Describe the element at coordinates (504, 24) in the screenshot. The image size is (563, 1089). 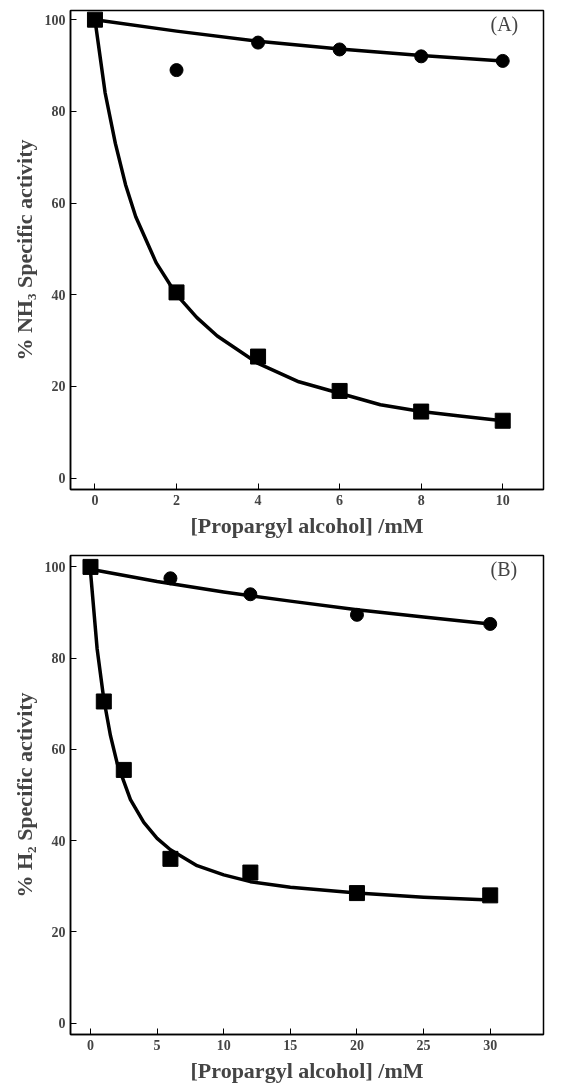
I see `annotation: (A)` at that location.